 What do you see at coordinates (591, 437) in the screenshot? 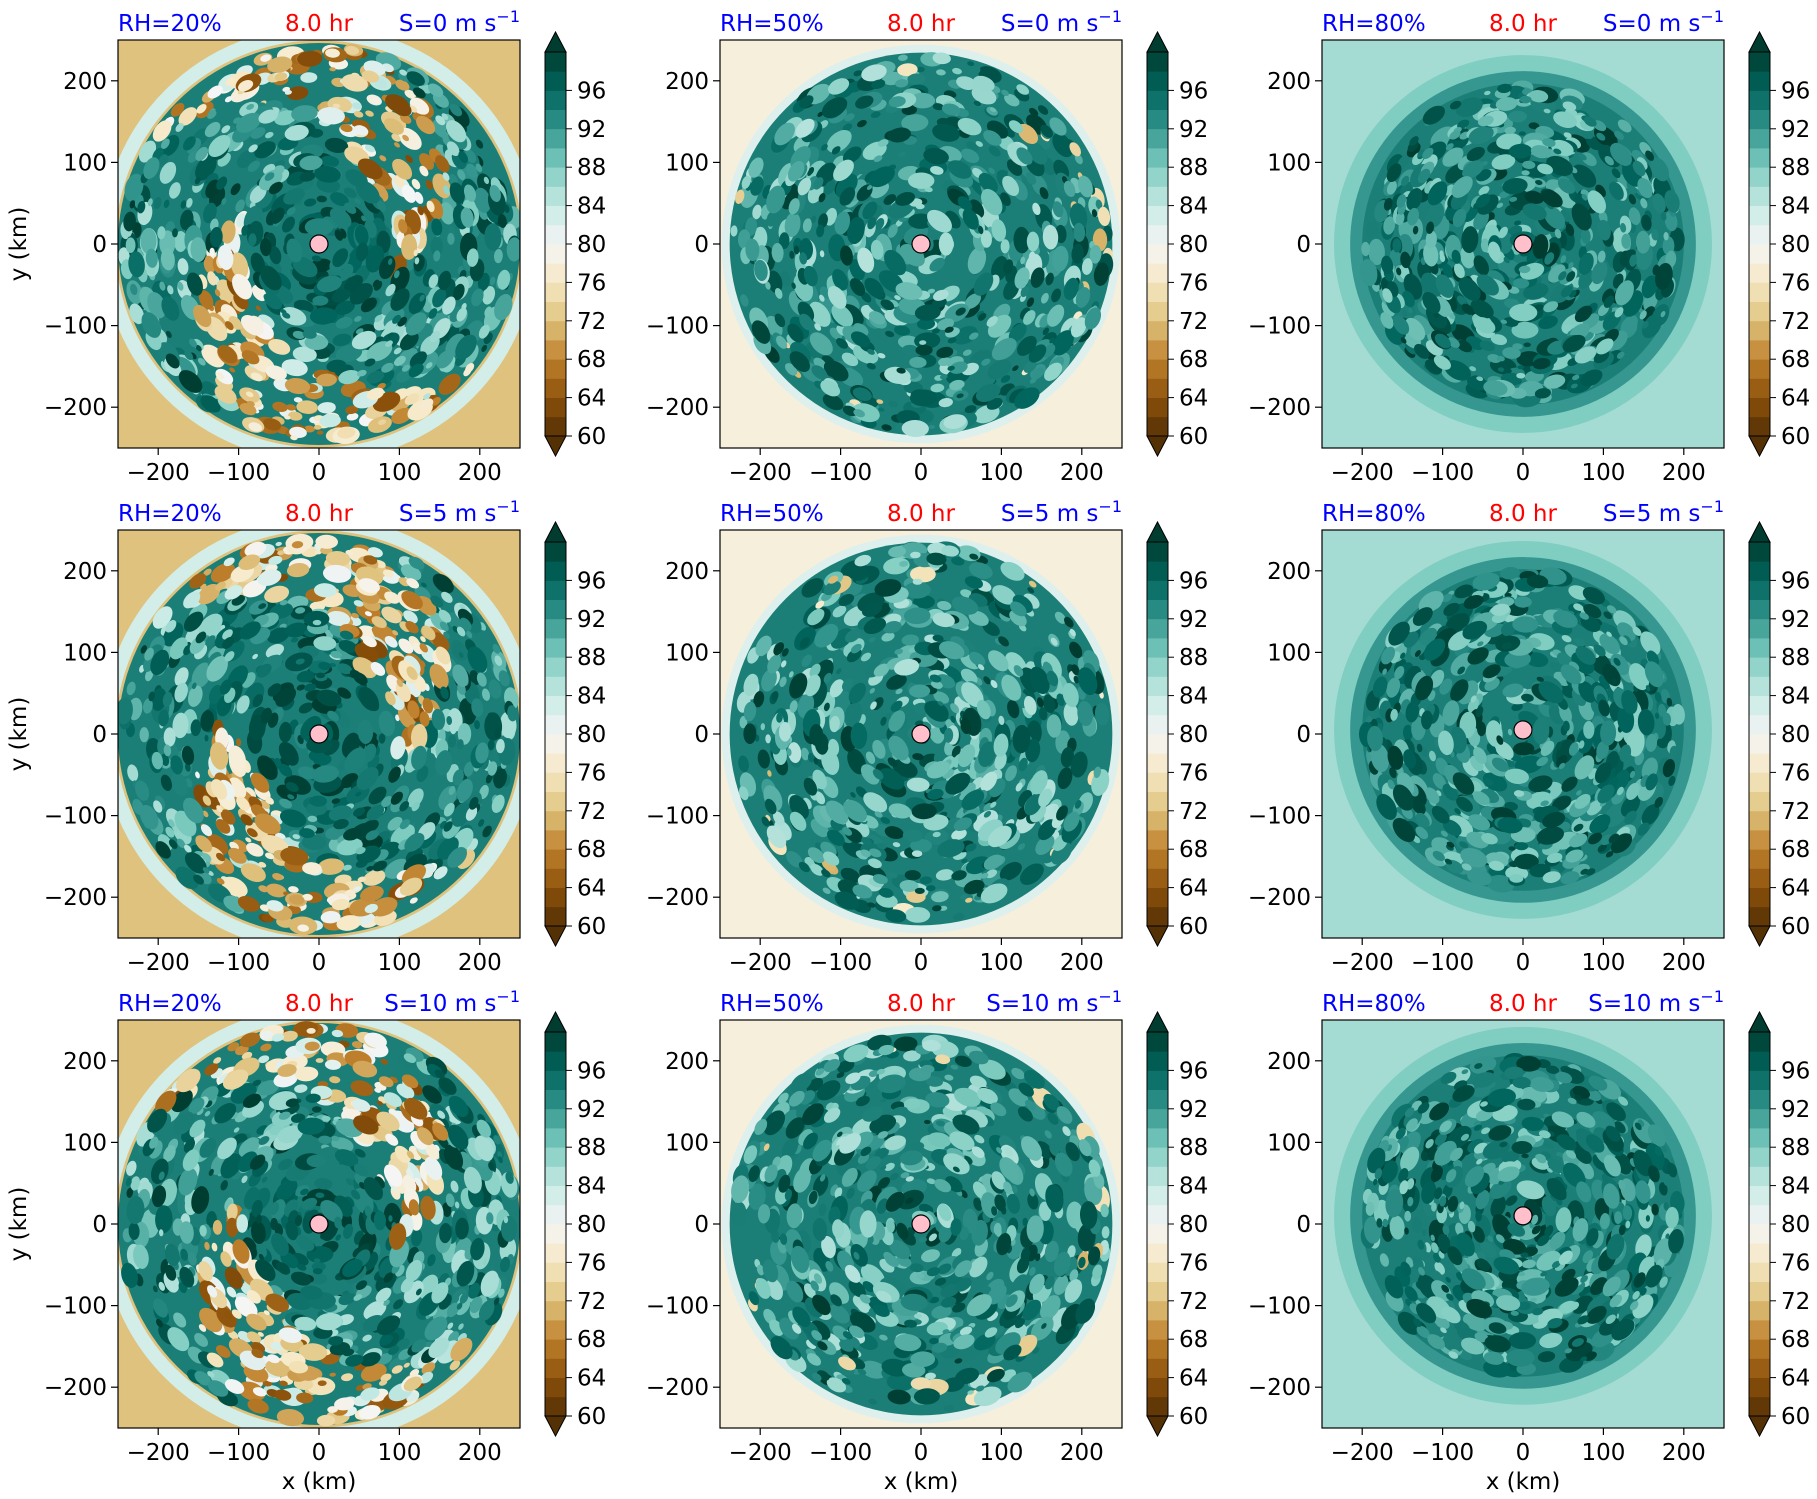
I see `colorbar-tick-label: 60` at bounding box center [591, 437].